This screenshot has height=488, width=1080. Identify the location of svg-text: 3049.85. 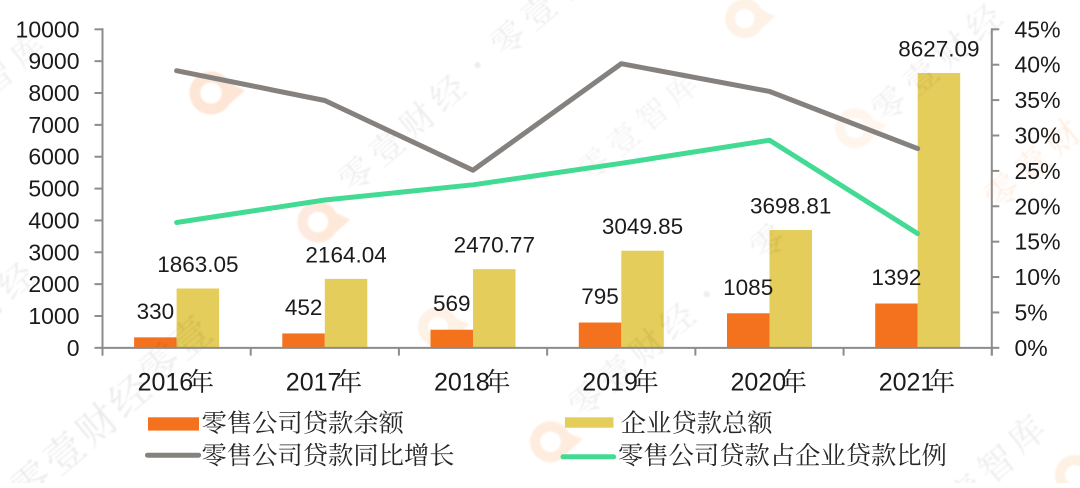
(642, 226).